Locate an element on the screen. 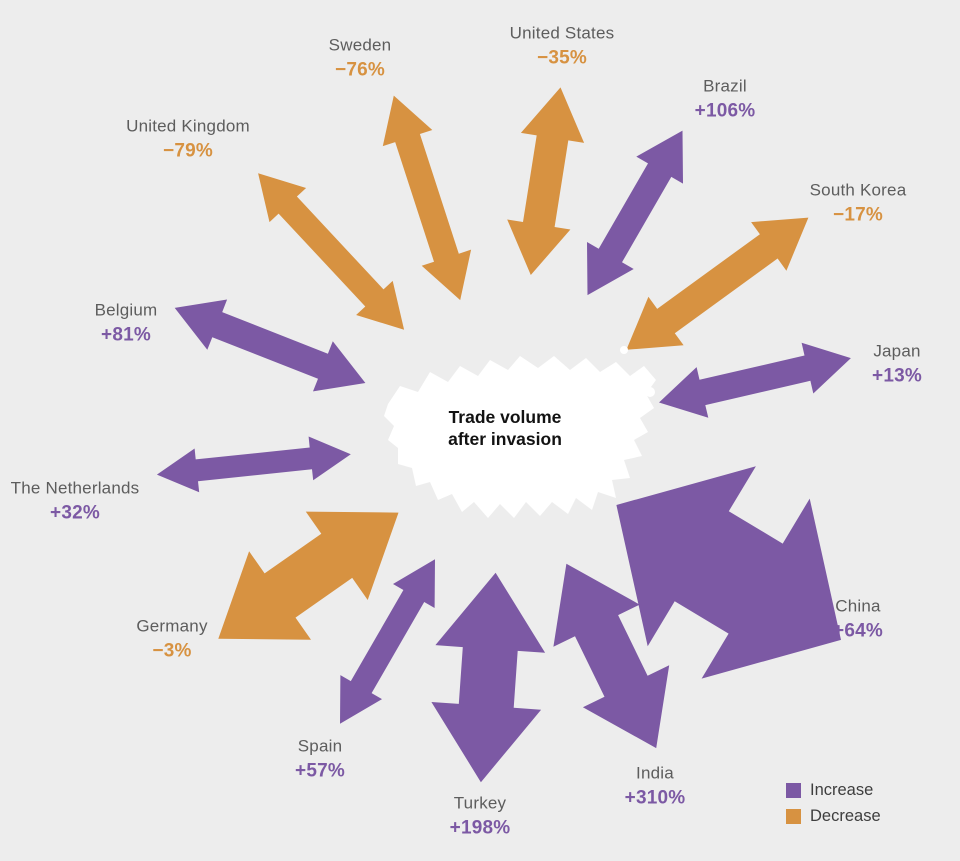 This screenshot has height=861, width=960. decrease-swatch is located at coordinates (793, 816).